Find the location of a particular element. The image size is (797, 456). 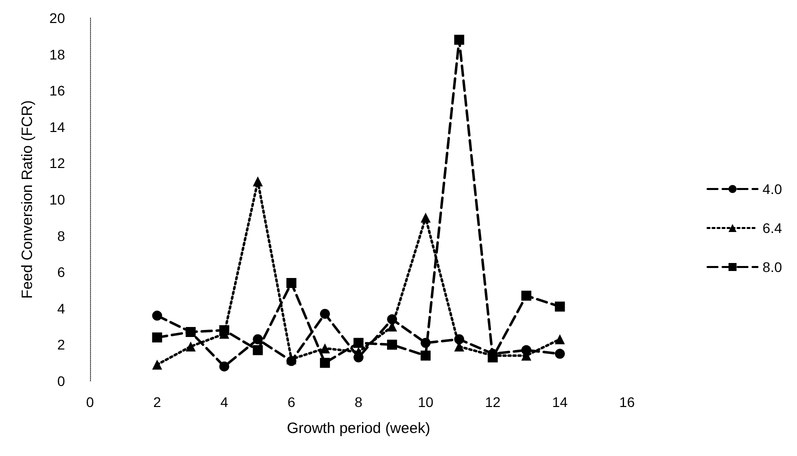

y-axis-title: Feed Conversion Ratio (FCR) is located at coordinates (27, 199).